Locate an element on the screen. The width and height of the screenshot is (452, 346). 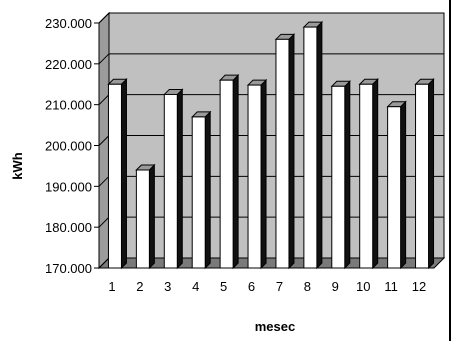
y-tick-label: 200.000 is located at coordinates (68, 146).